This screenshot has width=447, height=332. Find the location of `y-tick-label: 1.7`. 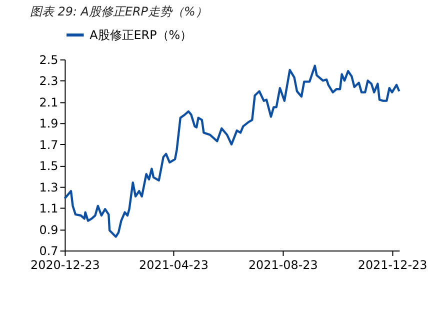

y-tick-label: 1.7 is located at coordinates (48, 145).